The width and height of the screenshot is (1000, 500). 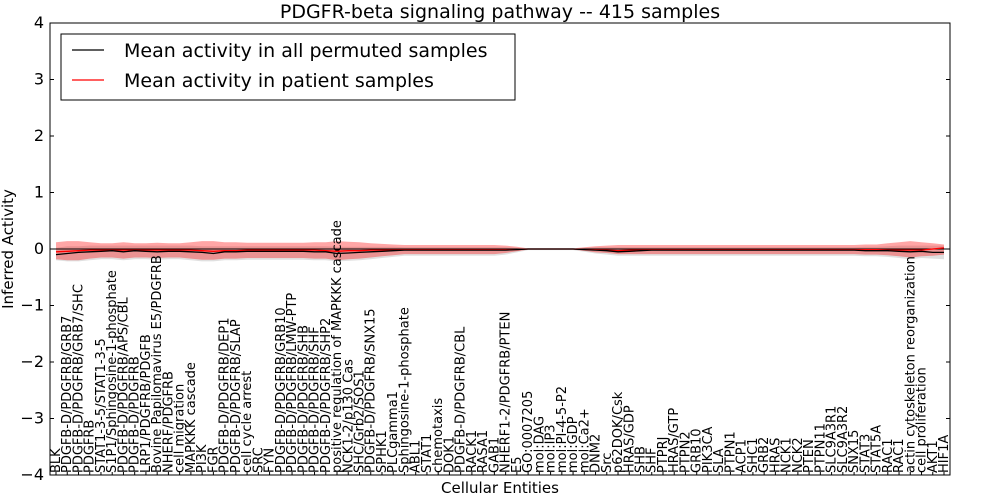 What do you see at coordinates (416, 456) in the screenshot?
I see `x-category-label: ABL1` at bounding box center [416, 456].